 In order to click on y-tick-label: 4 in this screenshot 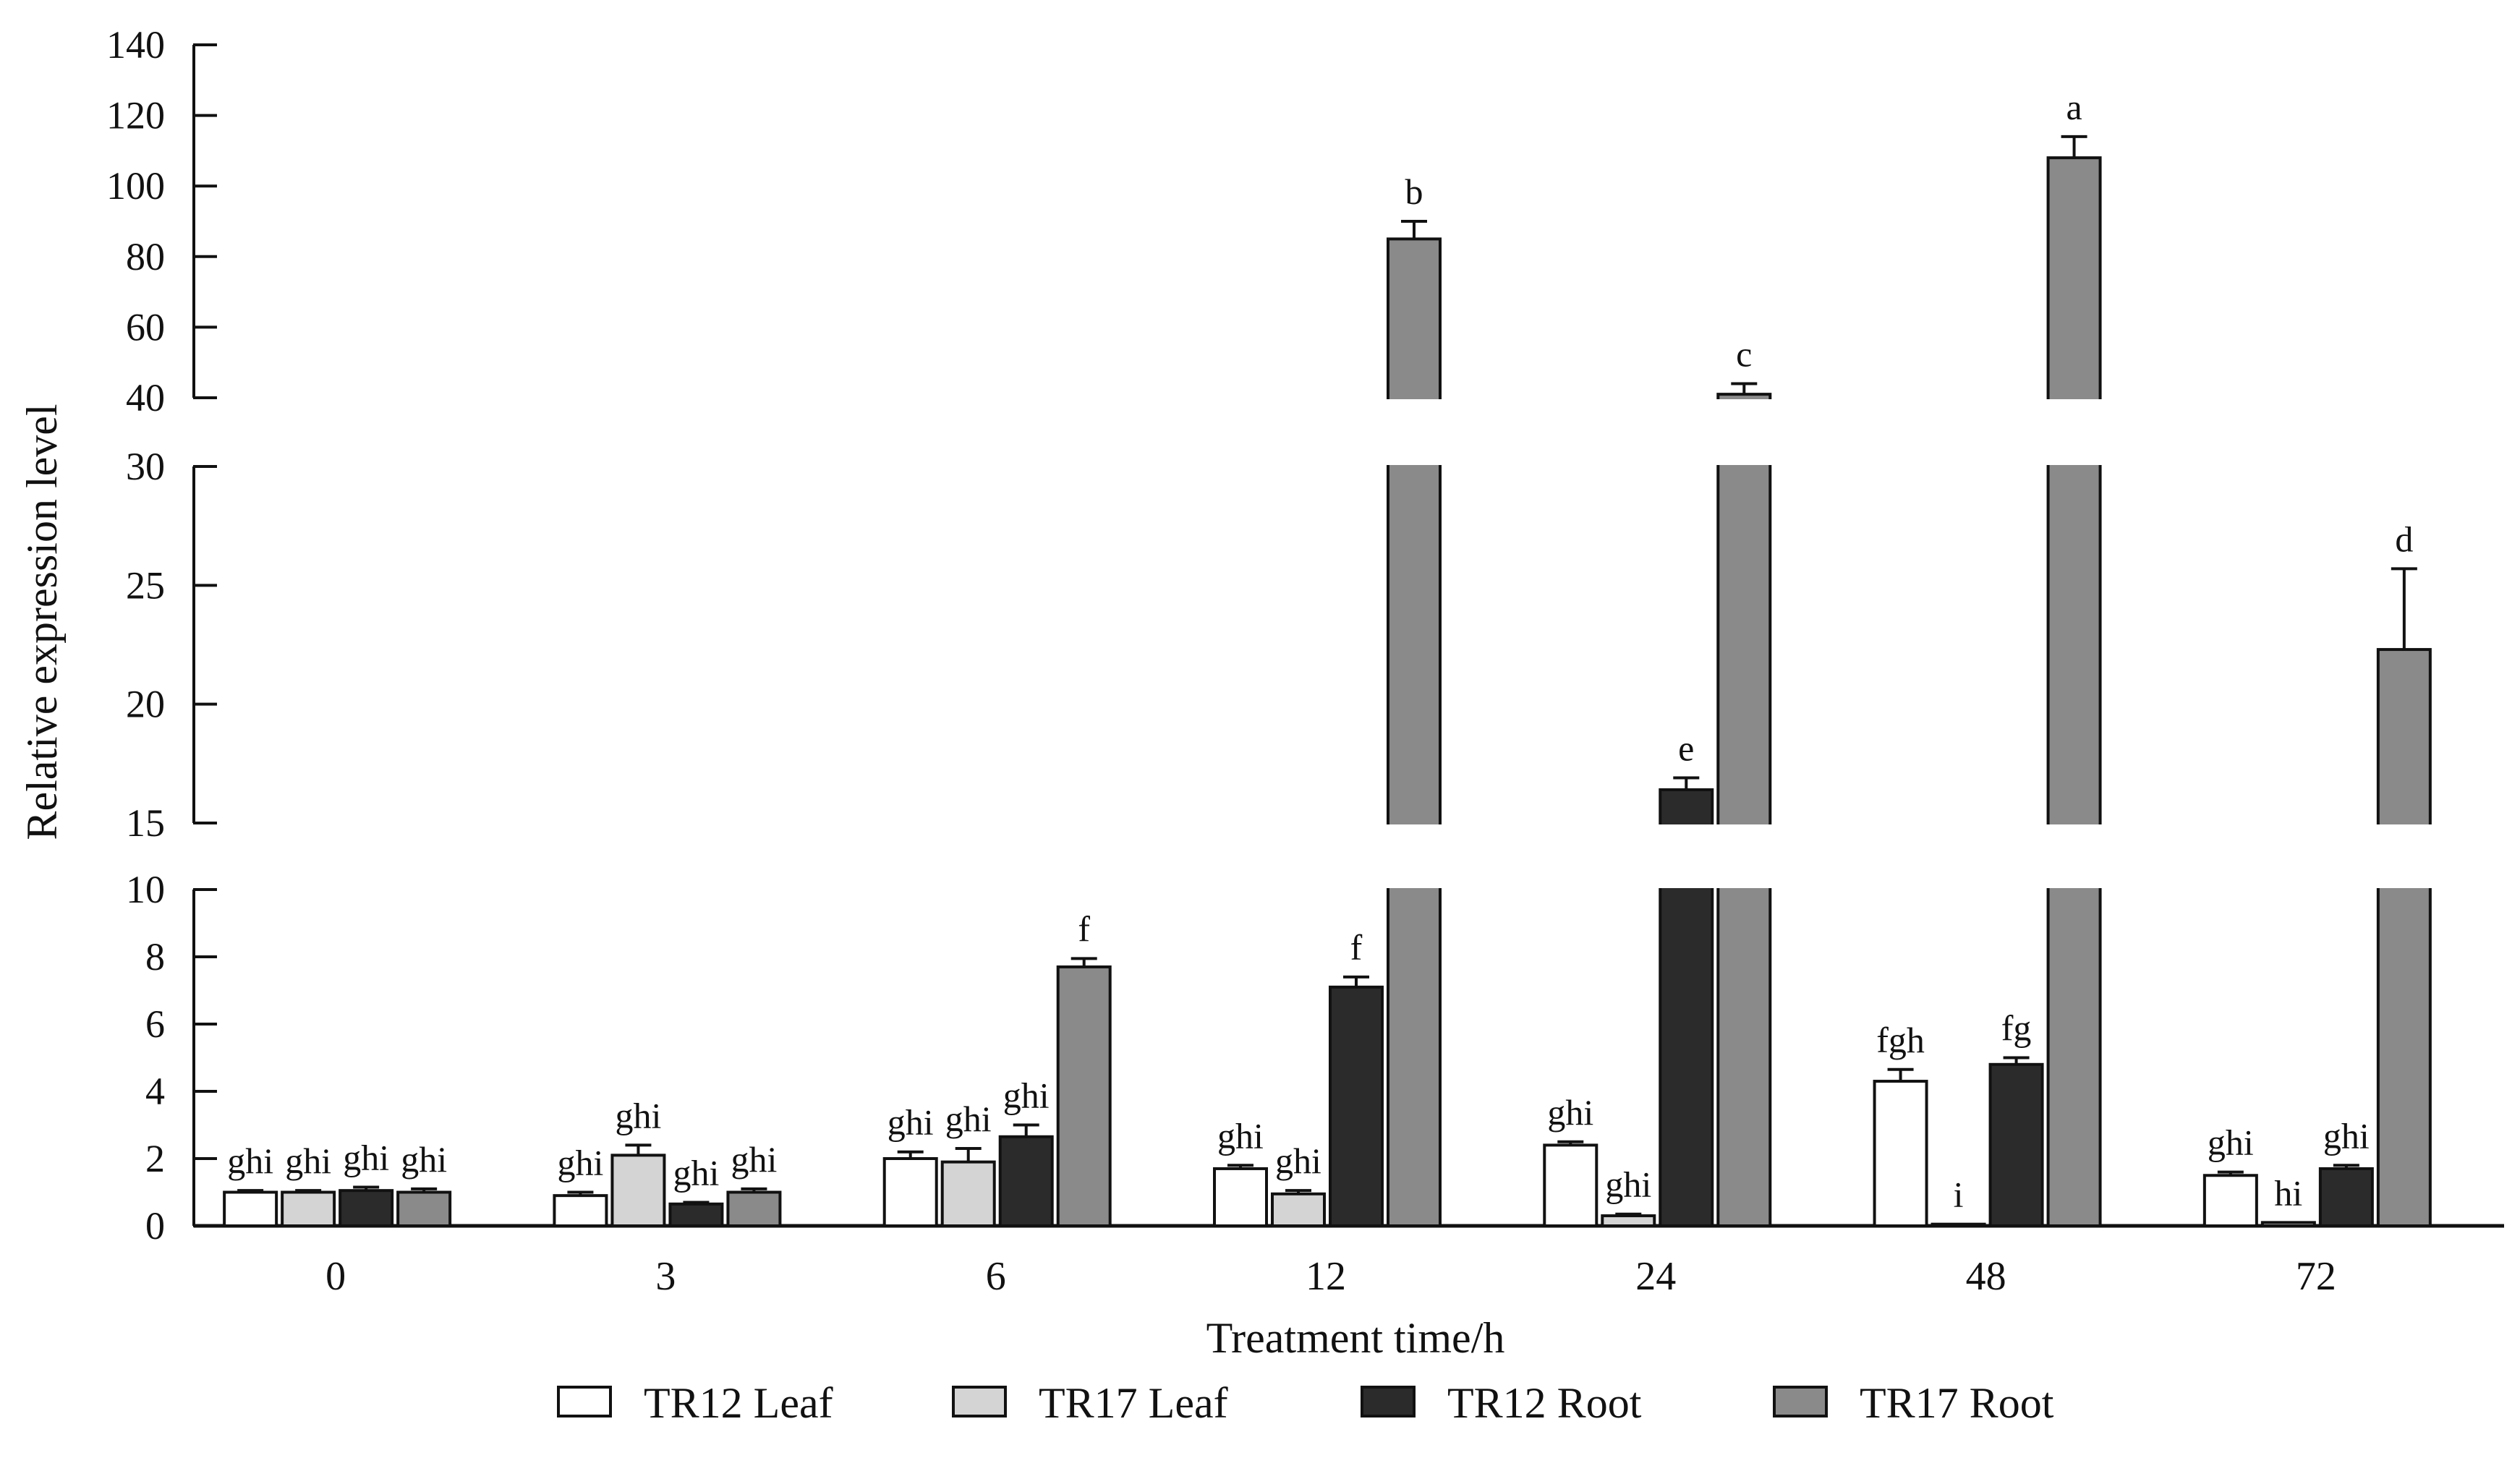, I will do `click(155, 1091)`.